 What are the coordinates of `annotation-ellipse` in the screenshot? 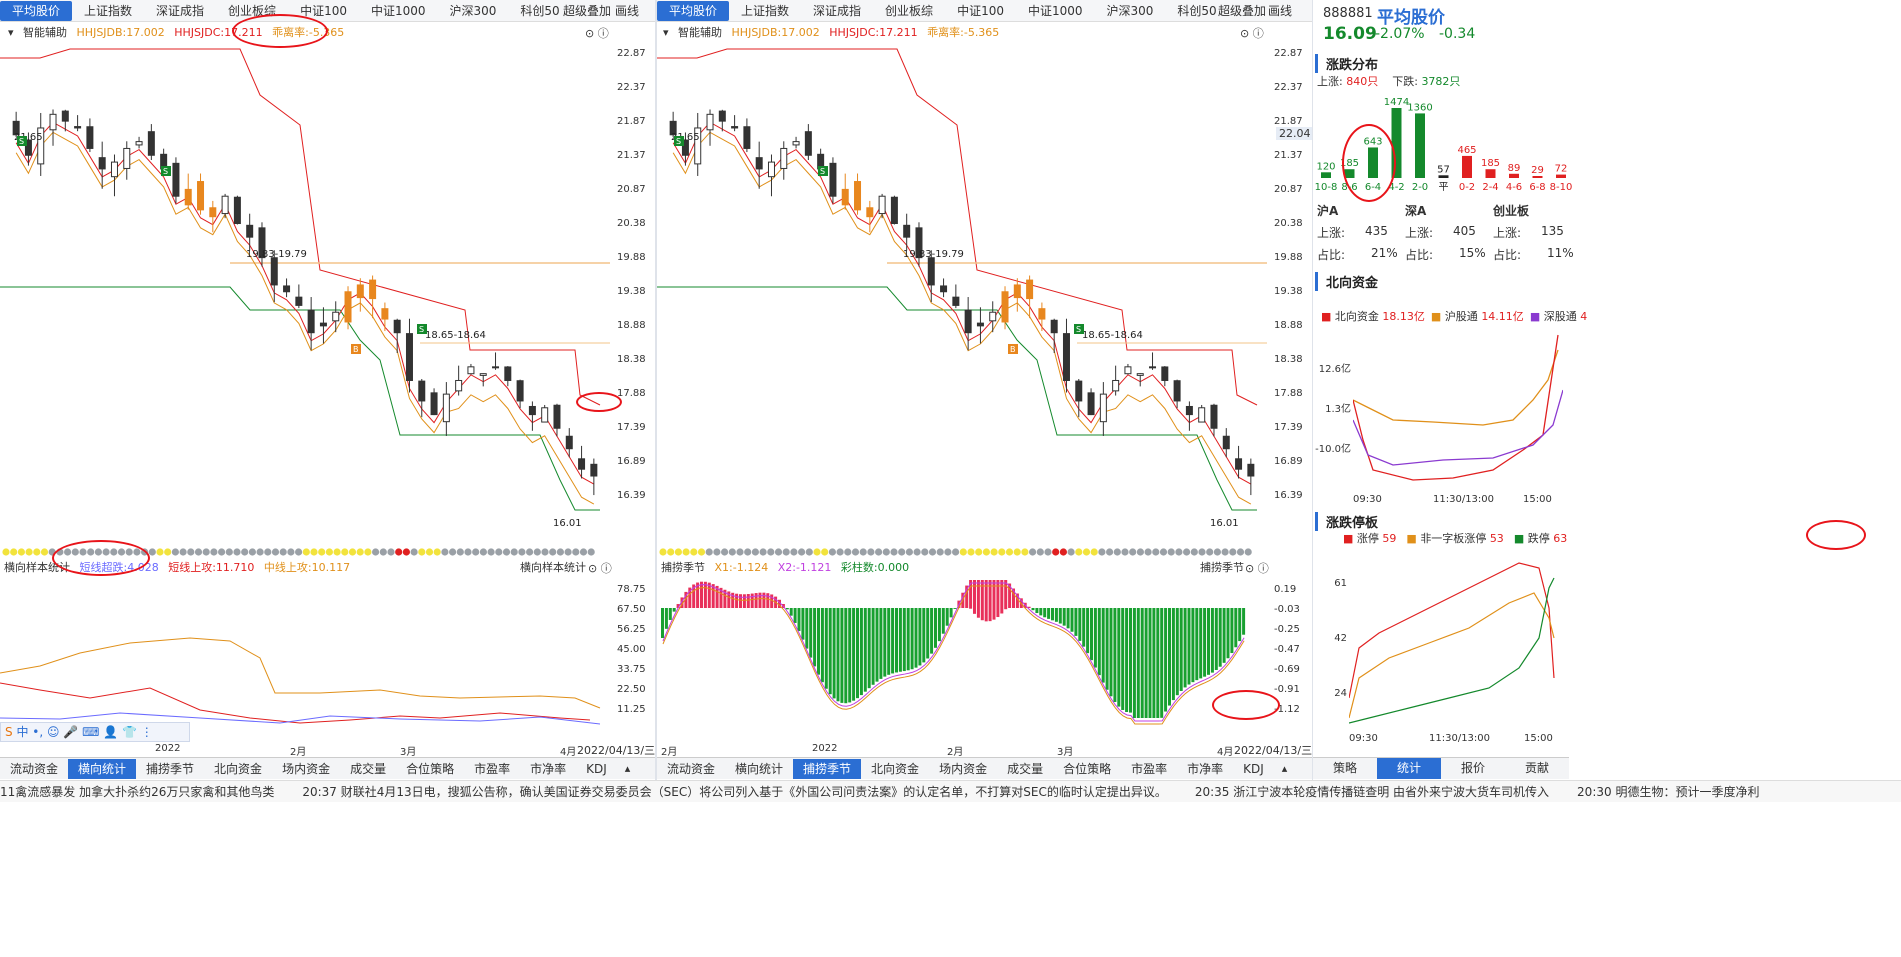 It's located at (101, 558).